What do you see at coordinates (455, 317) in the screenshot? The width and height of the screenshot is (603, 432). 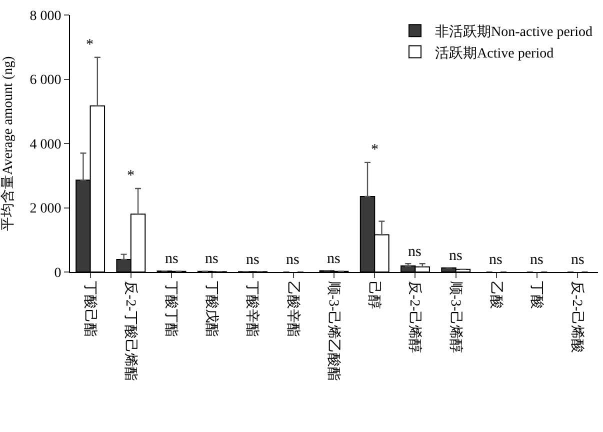 I see `x-tick-label: 顺-3-己烯醇` at bounding box center [455, 317].